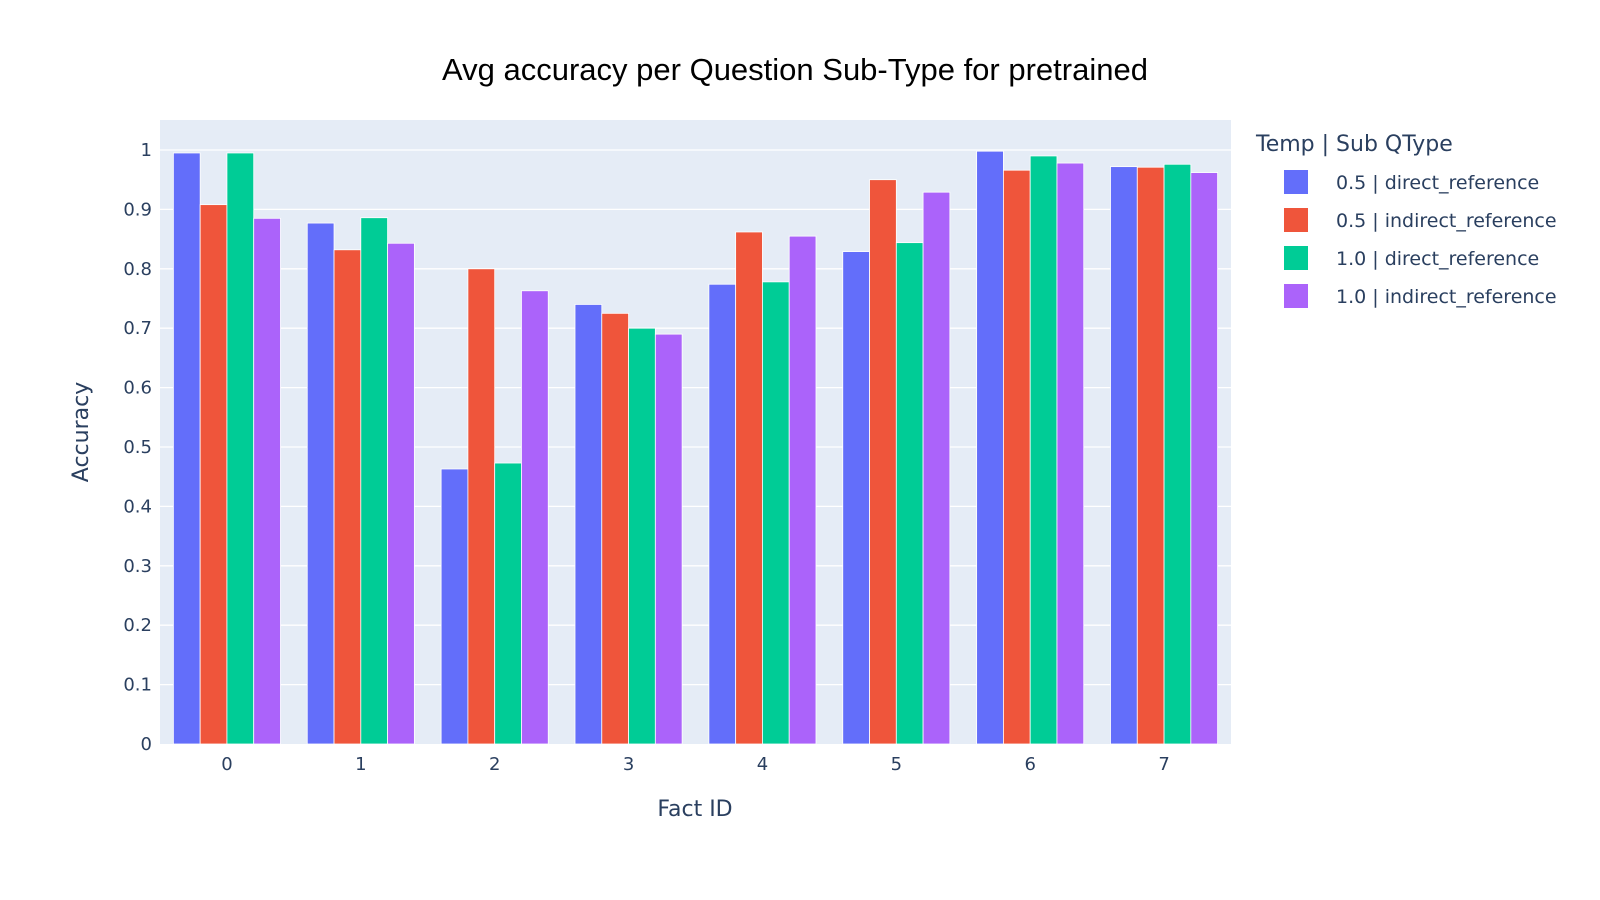 The width and height of the screenshot is (1600, 900). I want to click on legend-item: 0.5 | indirect_reference, so click(1420, 220).